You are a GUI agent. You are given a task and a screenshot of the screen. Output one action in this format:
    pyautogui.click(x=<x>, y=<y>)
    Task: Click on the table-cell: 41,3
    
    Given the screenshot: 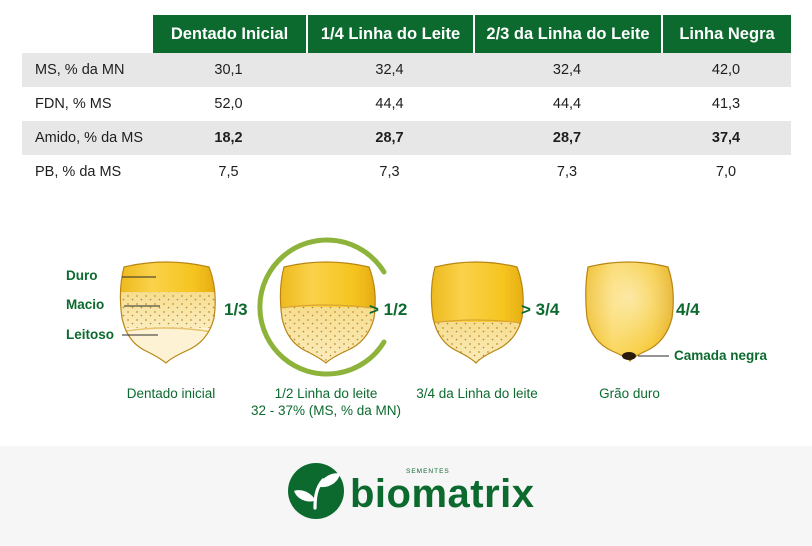 What is the action you would take?
    pyautogui.click(x=726, y=104)
    